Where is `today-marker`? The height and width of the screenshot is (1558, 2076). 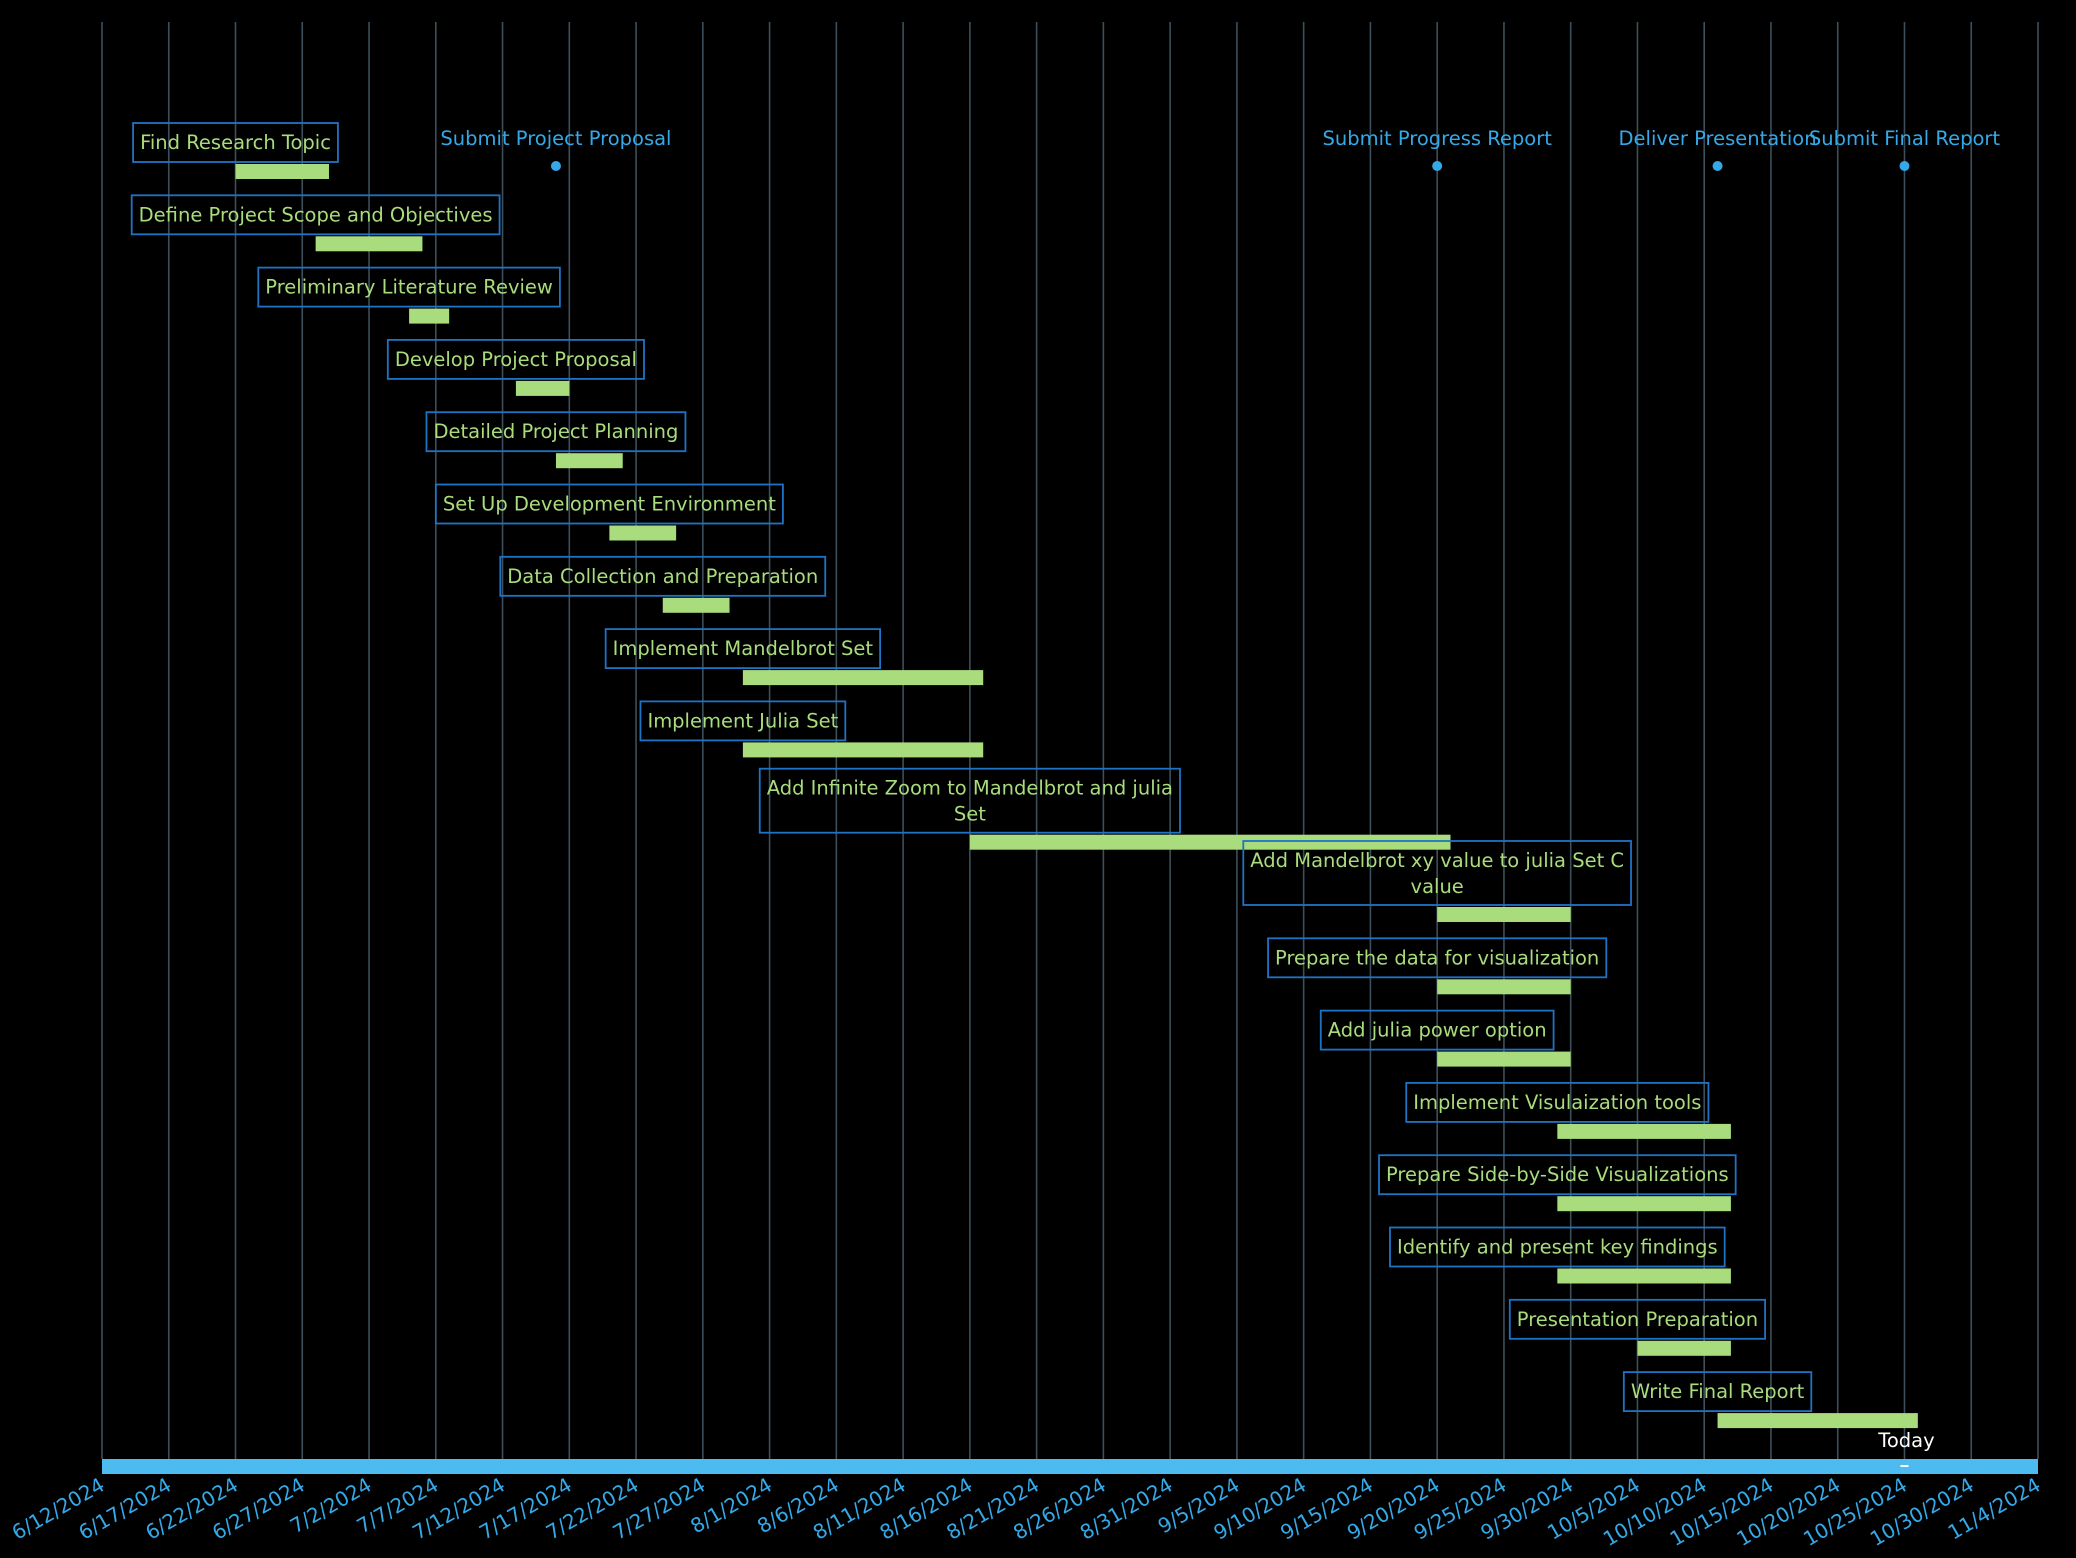 today-marker is located at coordinates (1904, 1466).